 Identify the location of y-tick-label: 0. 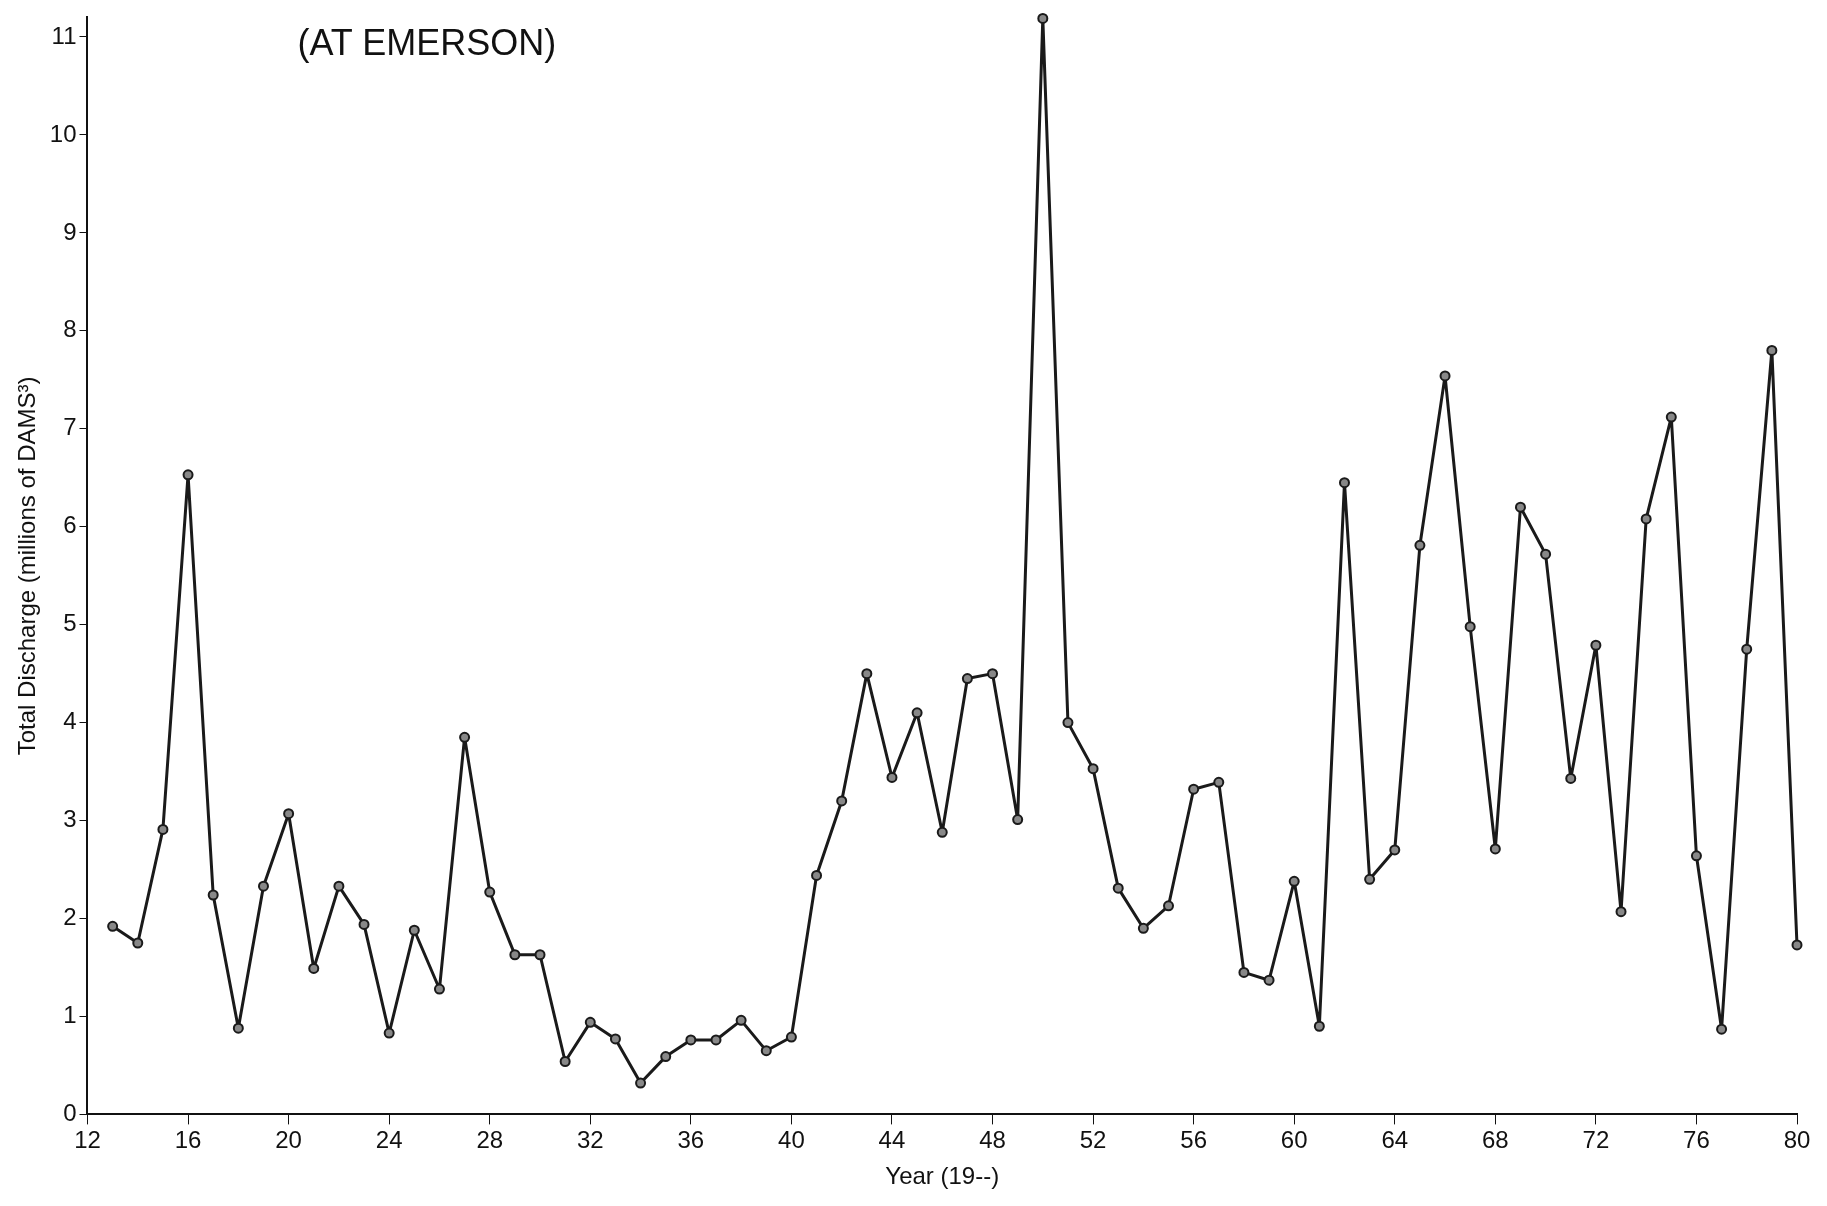
(70, 1113).